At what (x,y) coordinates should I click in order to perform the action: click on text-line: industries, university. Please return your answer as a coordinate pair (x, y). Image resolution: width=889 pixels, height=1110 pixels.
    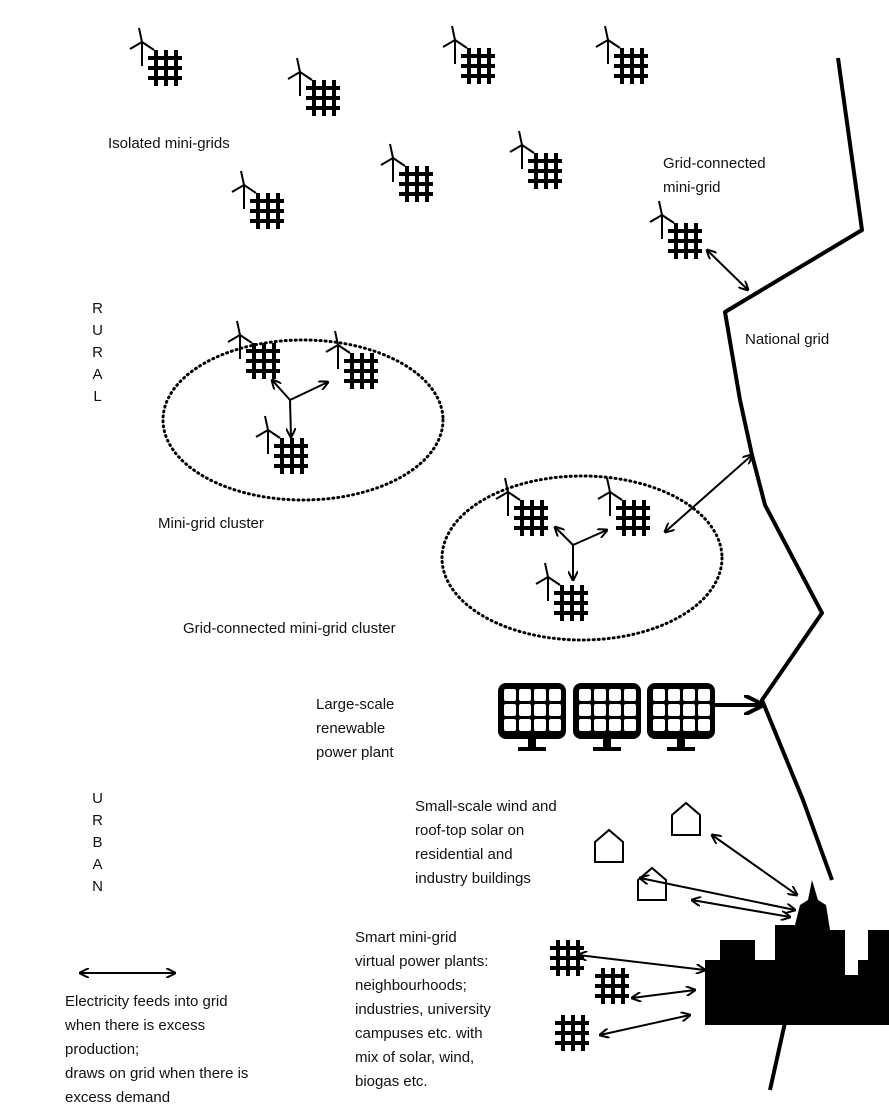
    Looking at the image, I should click on (423, 1009).